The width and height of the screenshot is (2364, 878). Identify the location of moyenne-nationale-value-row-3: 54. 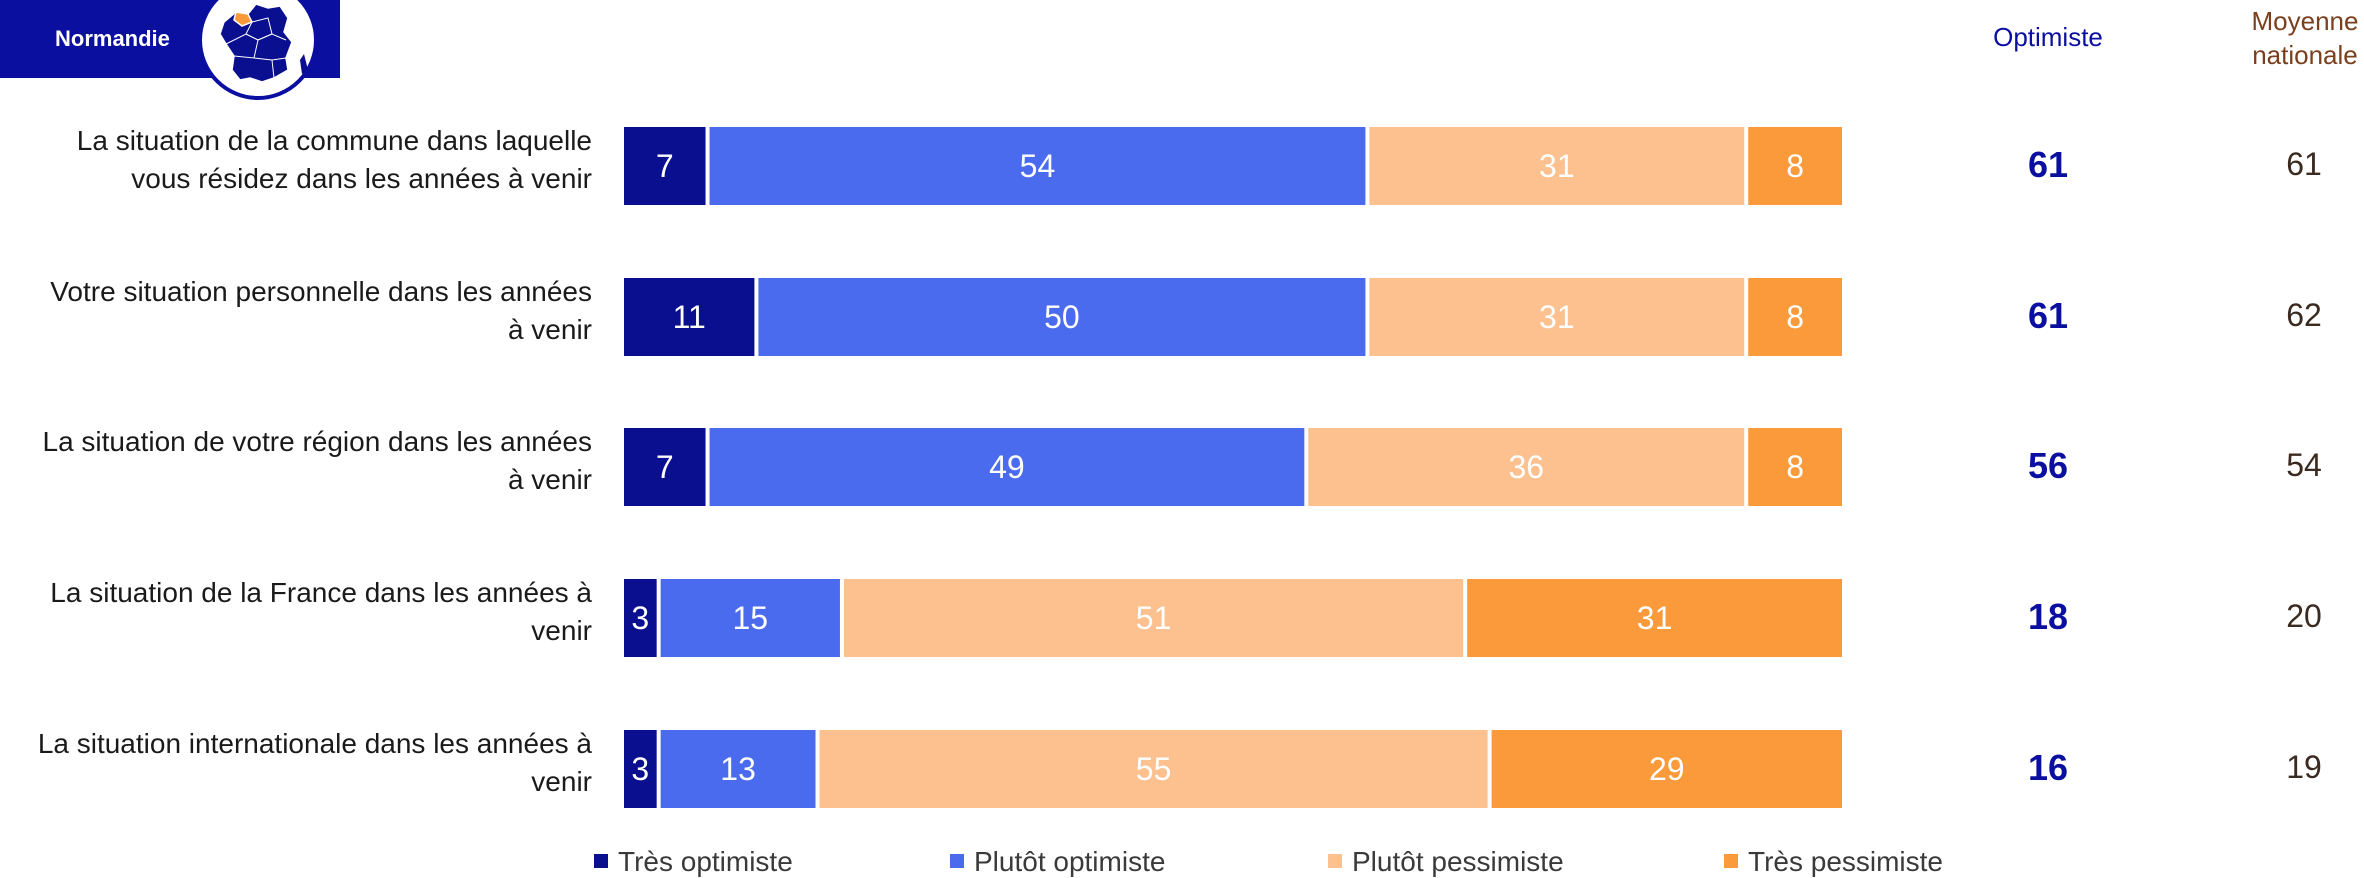
(2304, 465).